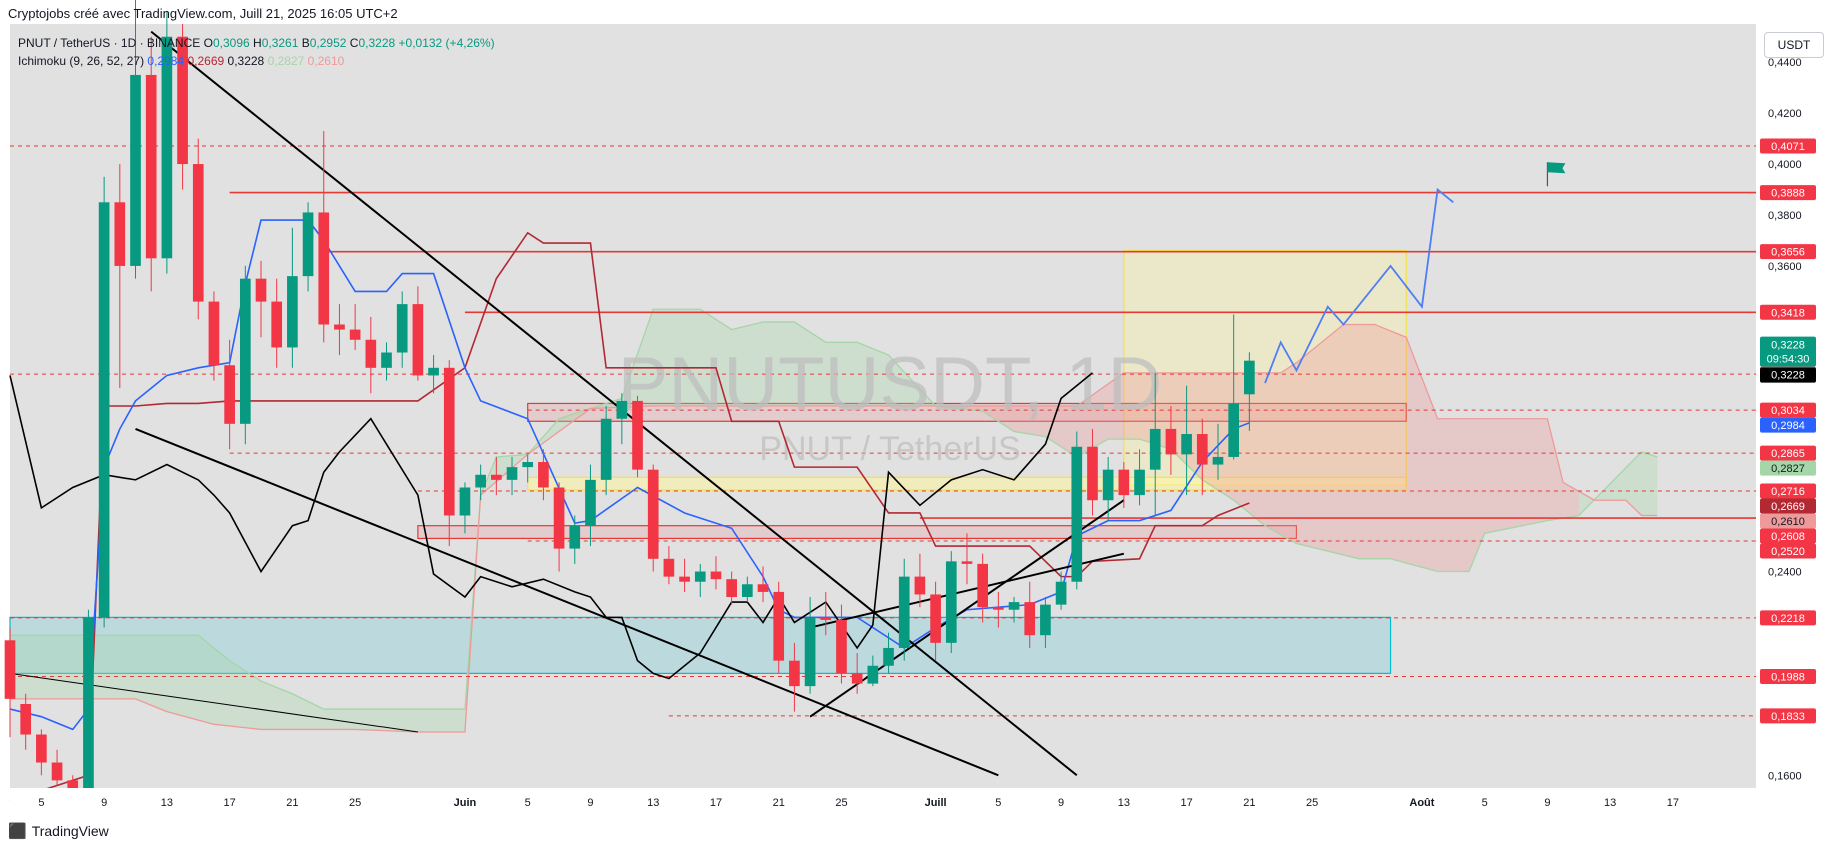  I want to click on currency-button: USDT, so click(1794, 45).